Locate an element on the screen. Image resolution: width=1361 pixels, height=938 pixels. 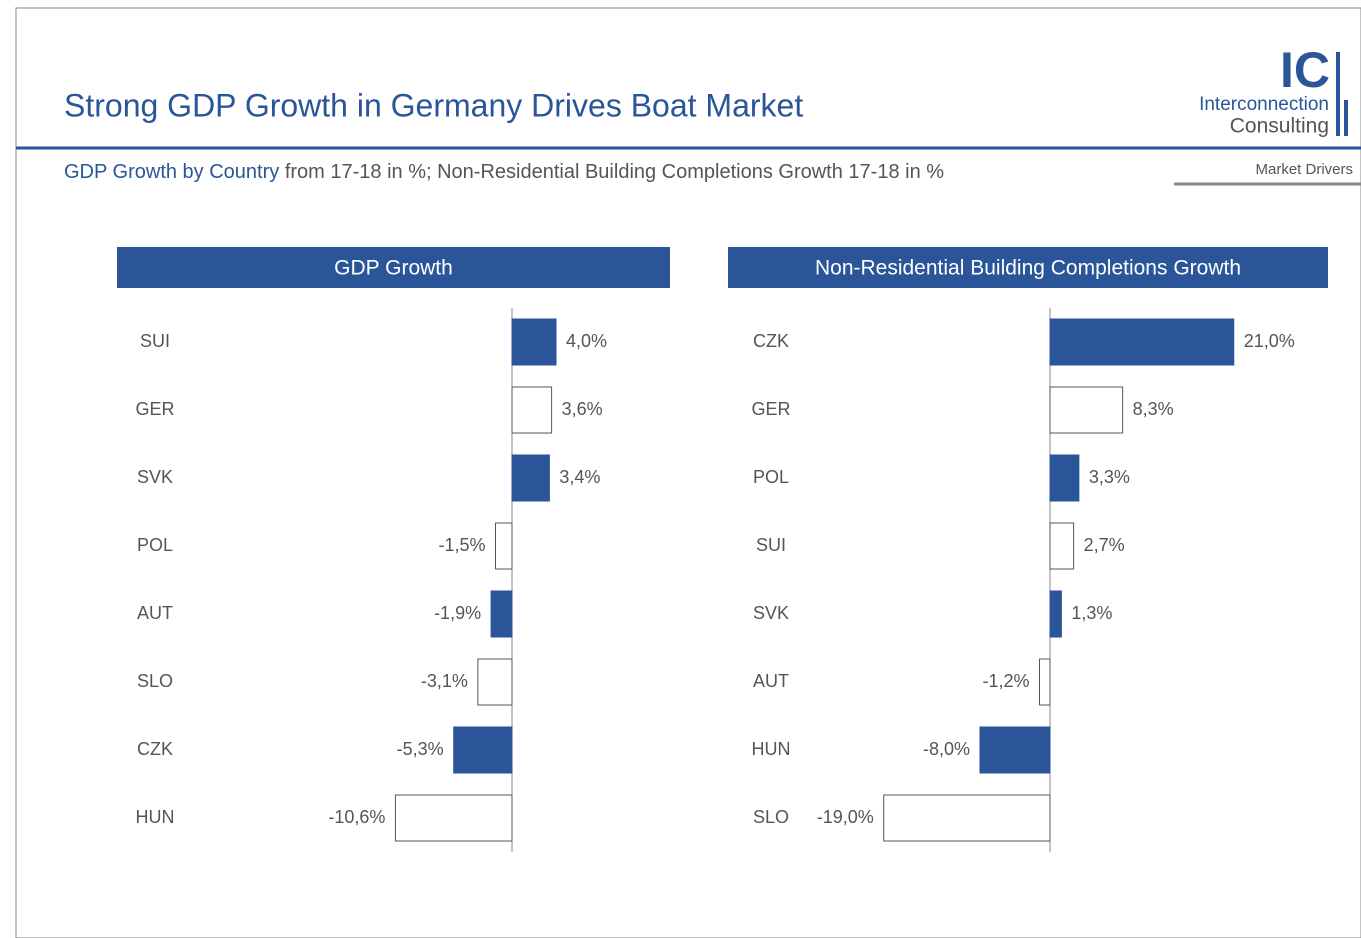
logo-line1: Interconnection is located at coordinates (1264, 104).